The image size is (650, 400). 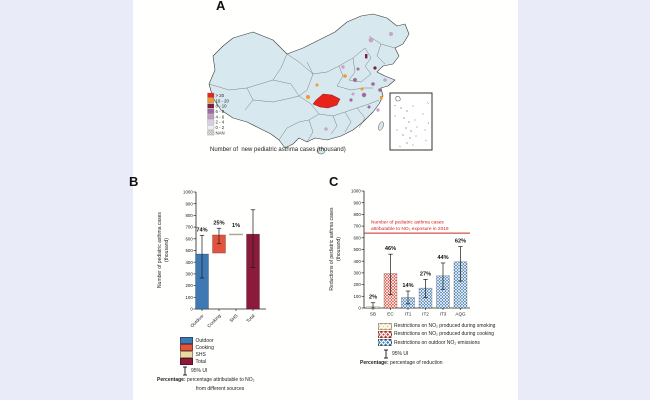 What do you see at coordinates (223, 100) in the screenshot?
I see `map-legend-label: 10 - 20` at bounding box center [223, 100].